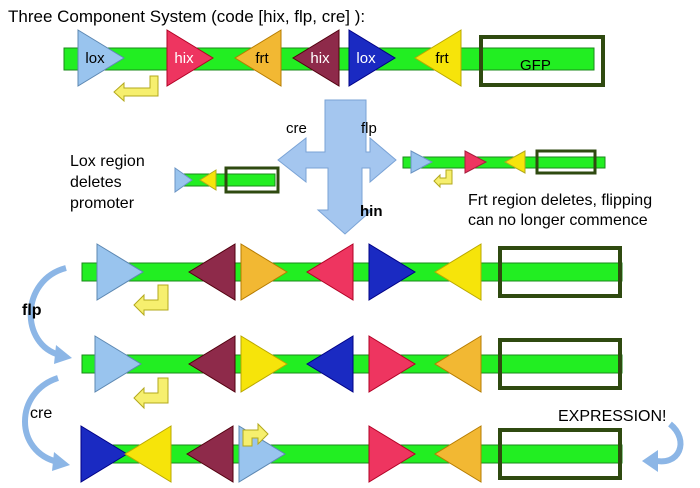  Describe the element at coordinates (371, 211) in the screenshot. I see `hin-label: hin` at that location.